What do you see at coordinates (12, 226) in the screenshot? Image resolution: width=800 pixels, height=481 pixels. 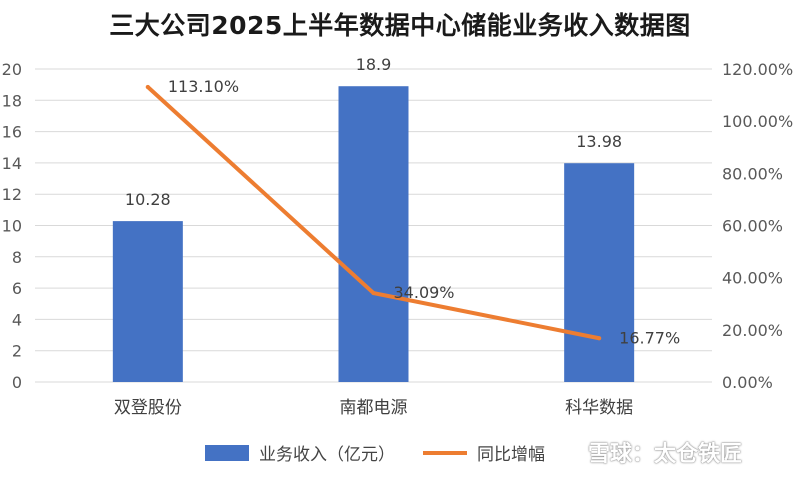 I see `y-left-tick-label: 10` at bounding box center [12, 226].